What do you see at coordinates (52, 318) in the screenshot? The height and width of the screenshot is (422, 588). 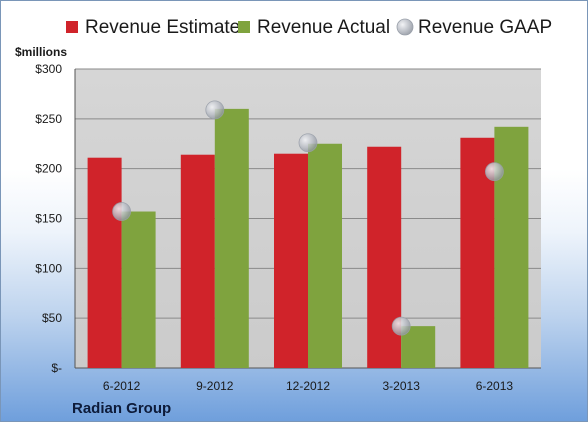 I see `y-tick-label: $50` at bounding box center [52, 318].